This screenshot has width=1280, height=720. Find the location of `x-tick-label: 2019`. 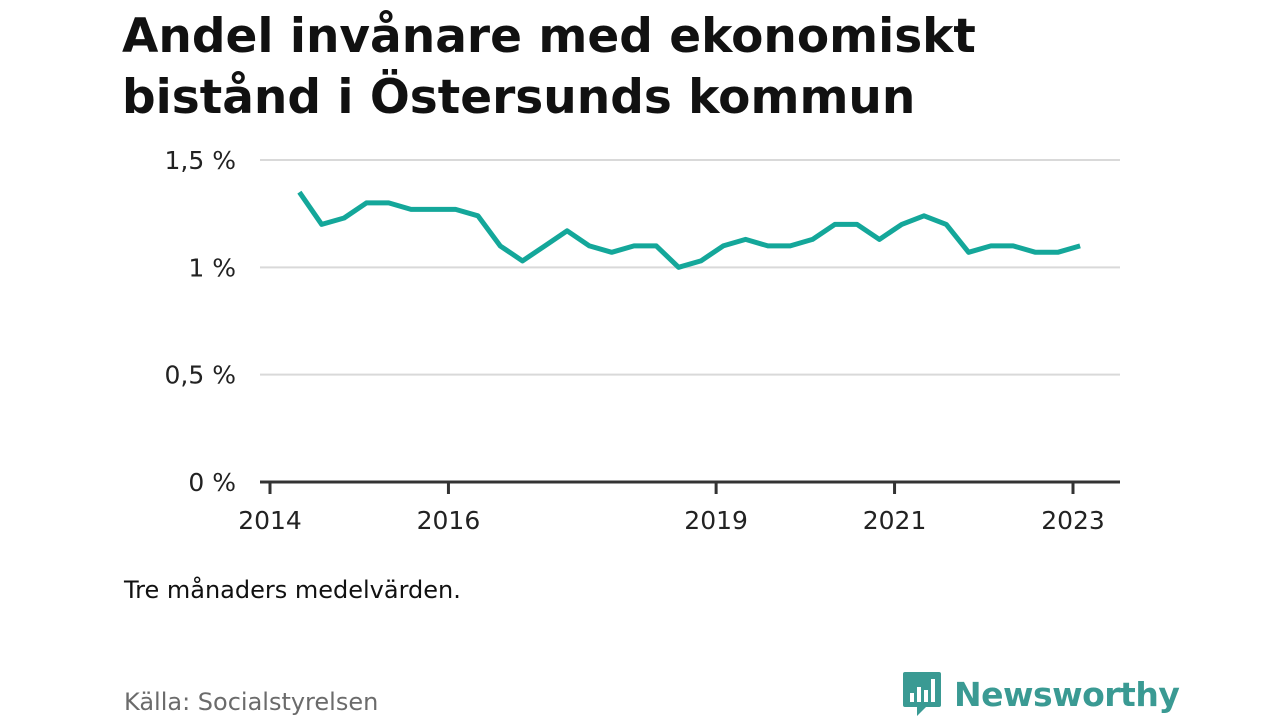

x-tick-label: 2019 is located at coordinates (716, 520).